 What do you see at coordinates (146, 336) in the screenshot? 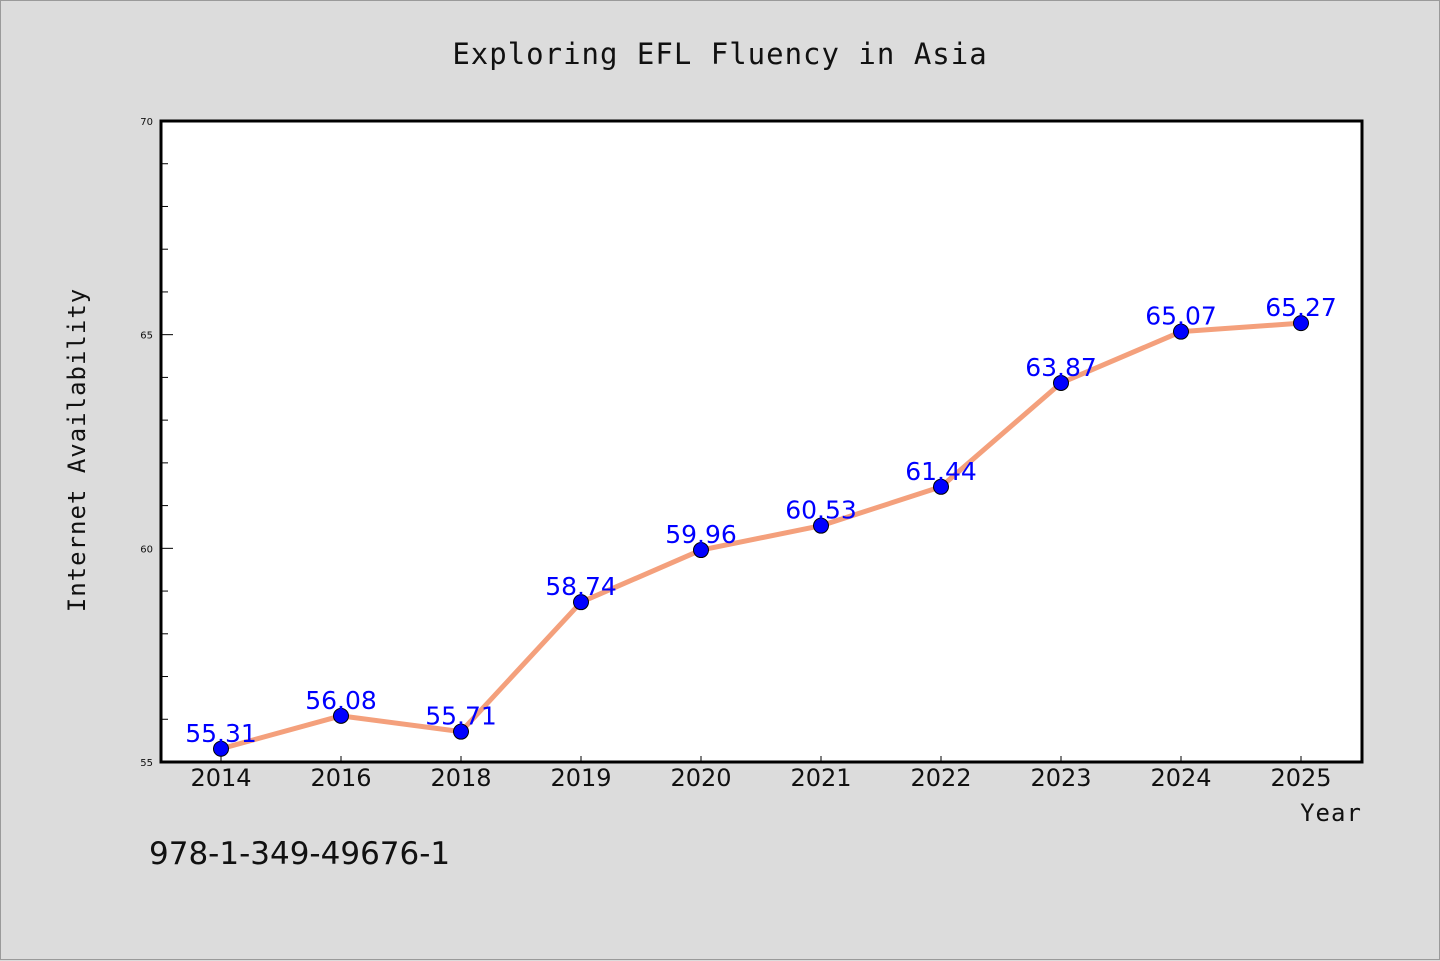
I see `y-tick-label: 65` at bounding box center [146, 336].